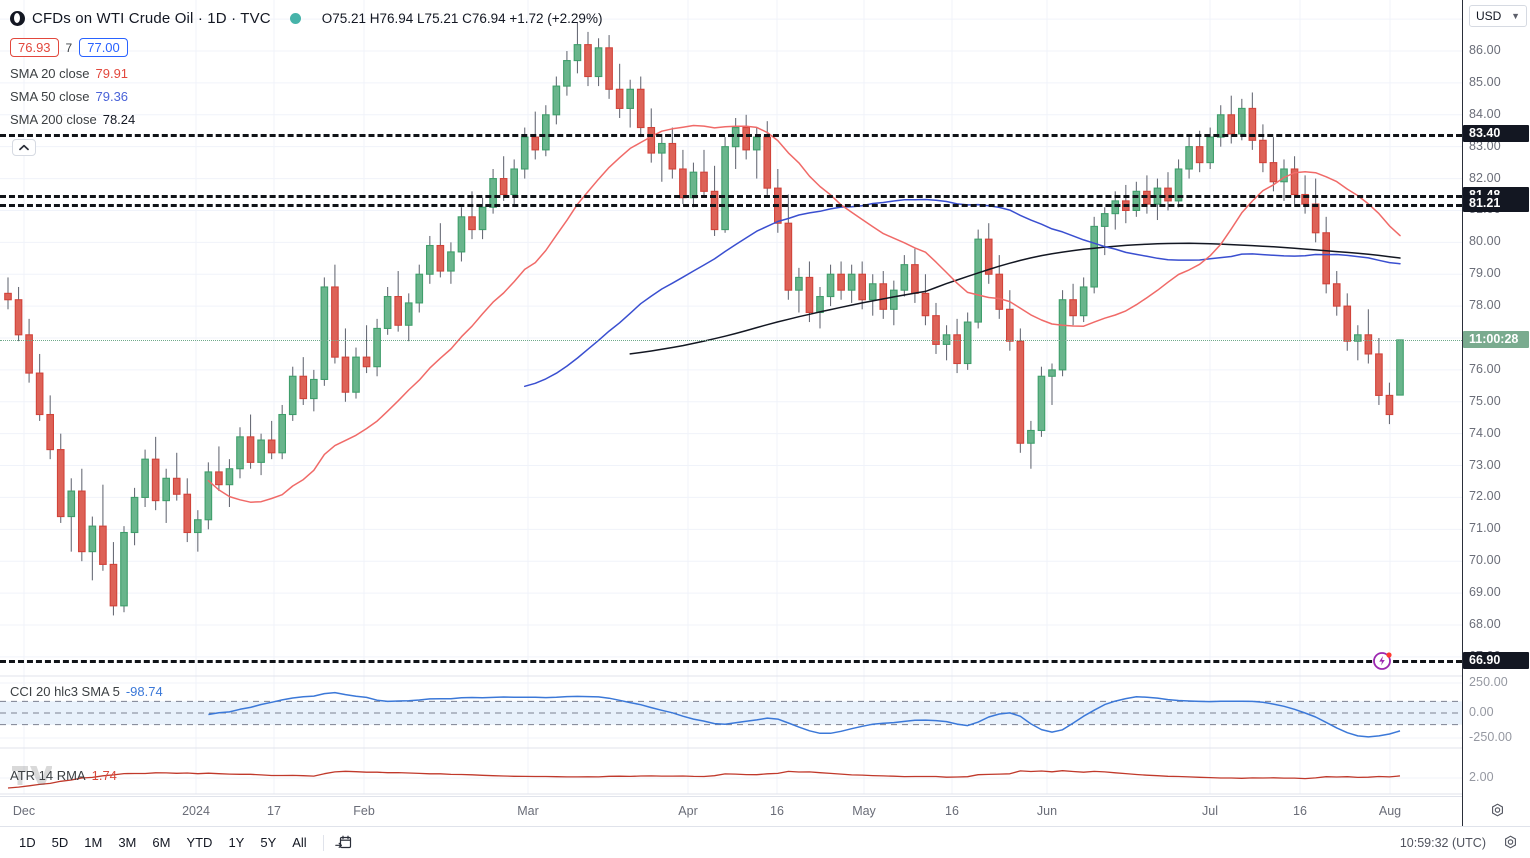  I want to click on sma-200-label: SMA 200 close, so click(53, 119).